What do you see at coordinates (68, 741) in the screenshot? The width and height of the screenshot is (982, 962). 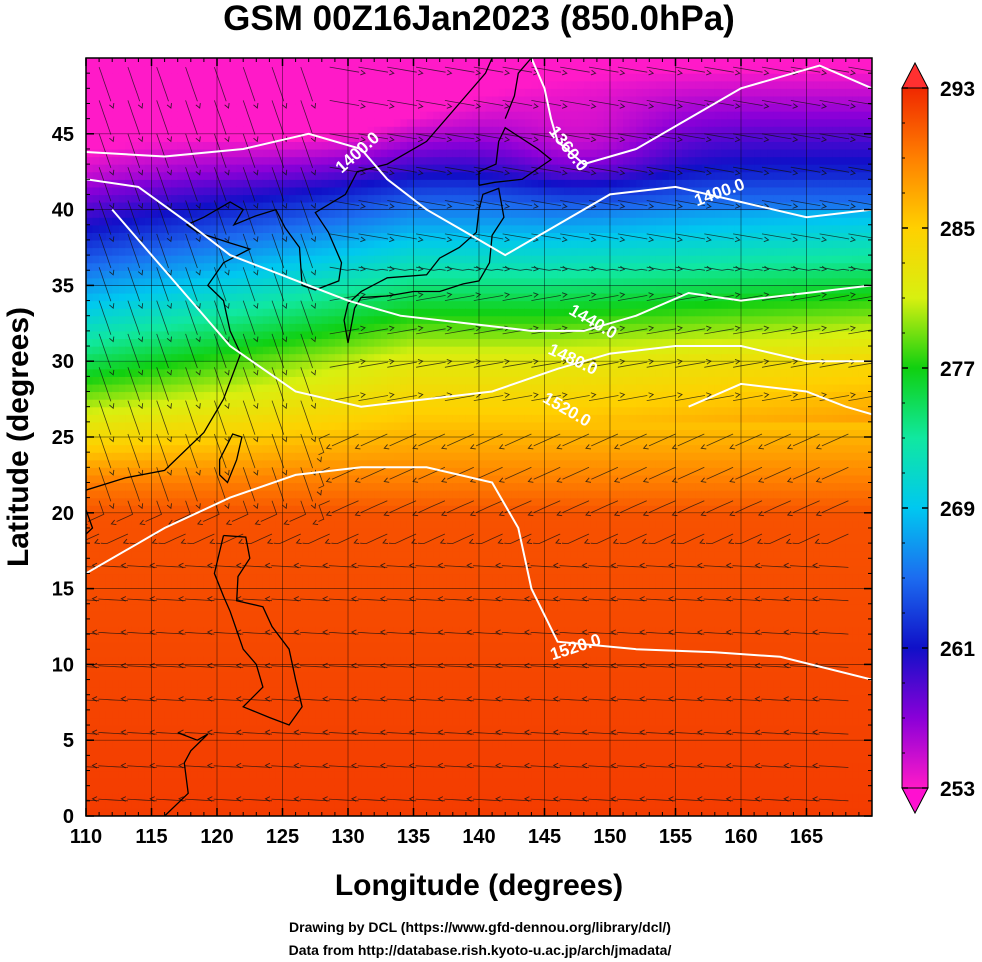 I see `lat-tick-label-5: 5` at bounding box center [68, 741].